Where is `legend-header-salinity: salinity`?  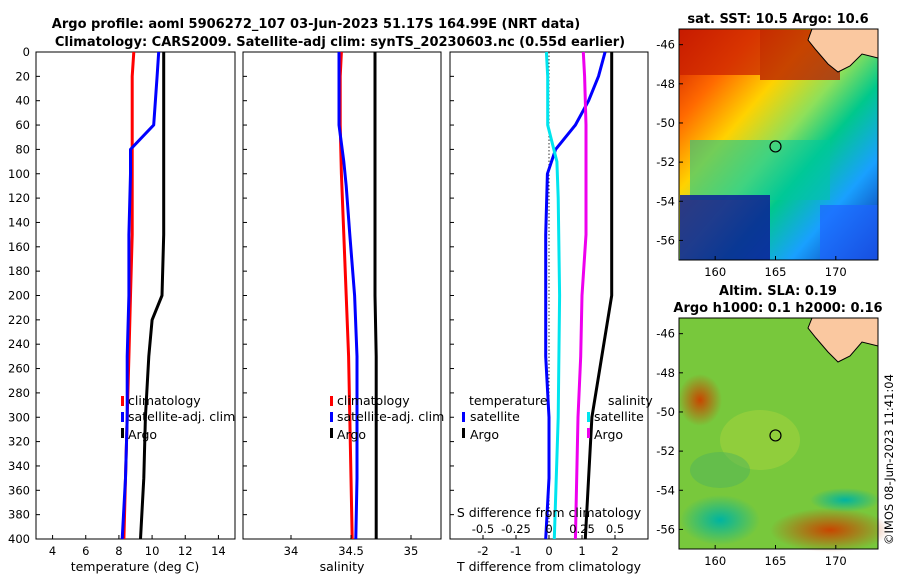
legend-header-salinity: salinity is located at coordinates (630, 400).